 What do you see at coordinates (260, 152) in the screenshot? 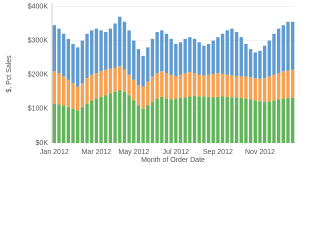
I see `x-tick-label: Nov 2012` at bounding box center [260, 152].